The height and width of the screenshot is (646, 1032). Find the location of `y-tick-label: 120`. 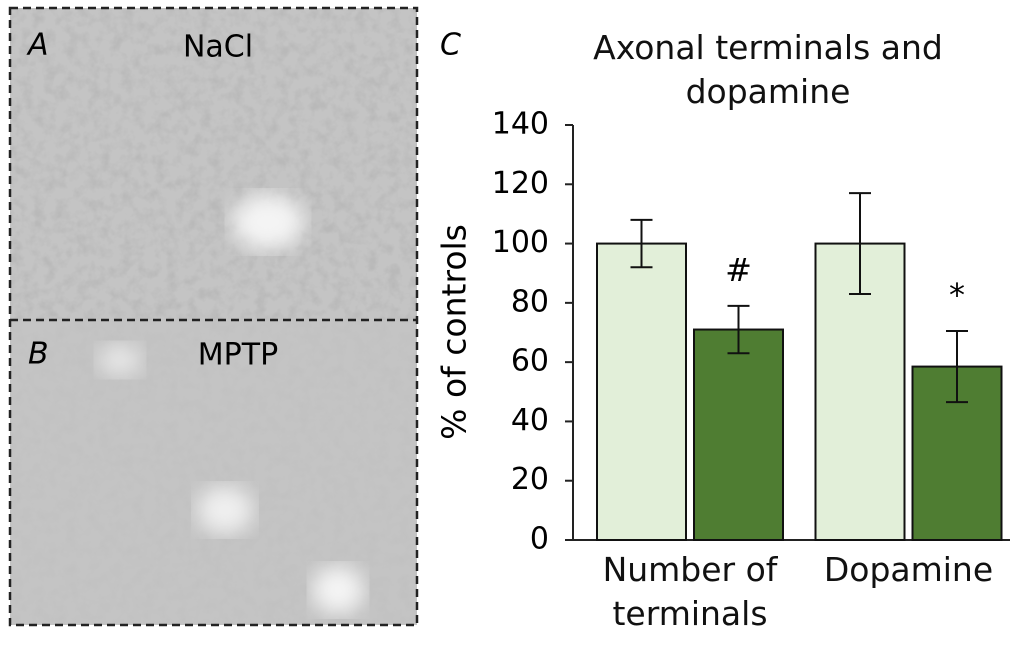

y-tick-label: 120 is located at coordinates (520, 183).